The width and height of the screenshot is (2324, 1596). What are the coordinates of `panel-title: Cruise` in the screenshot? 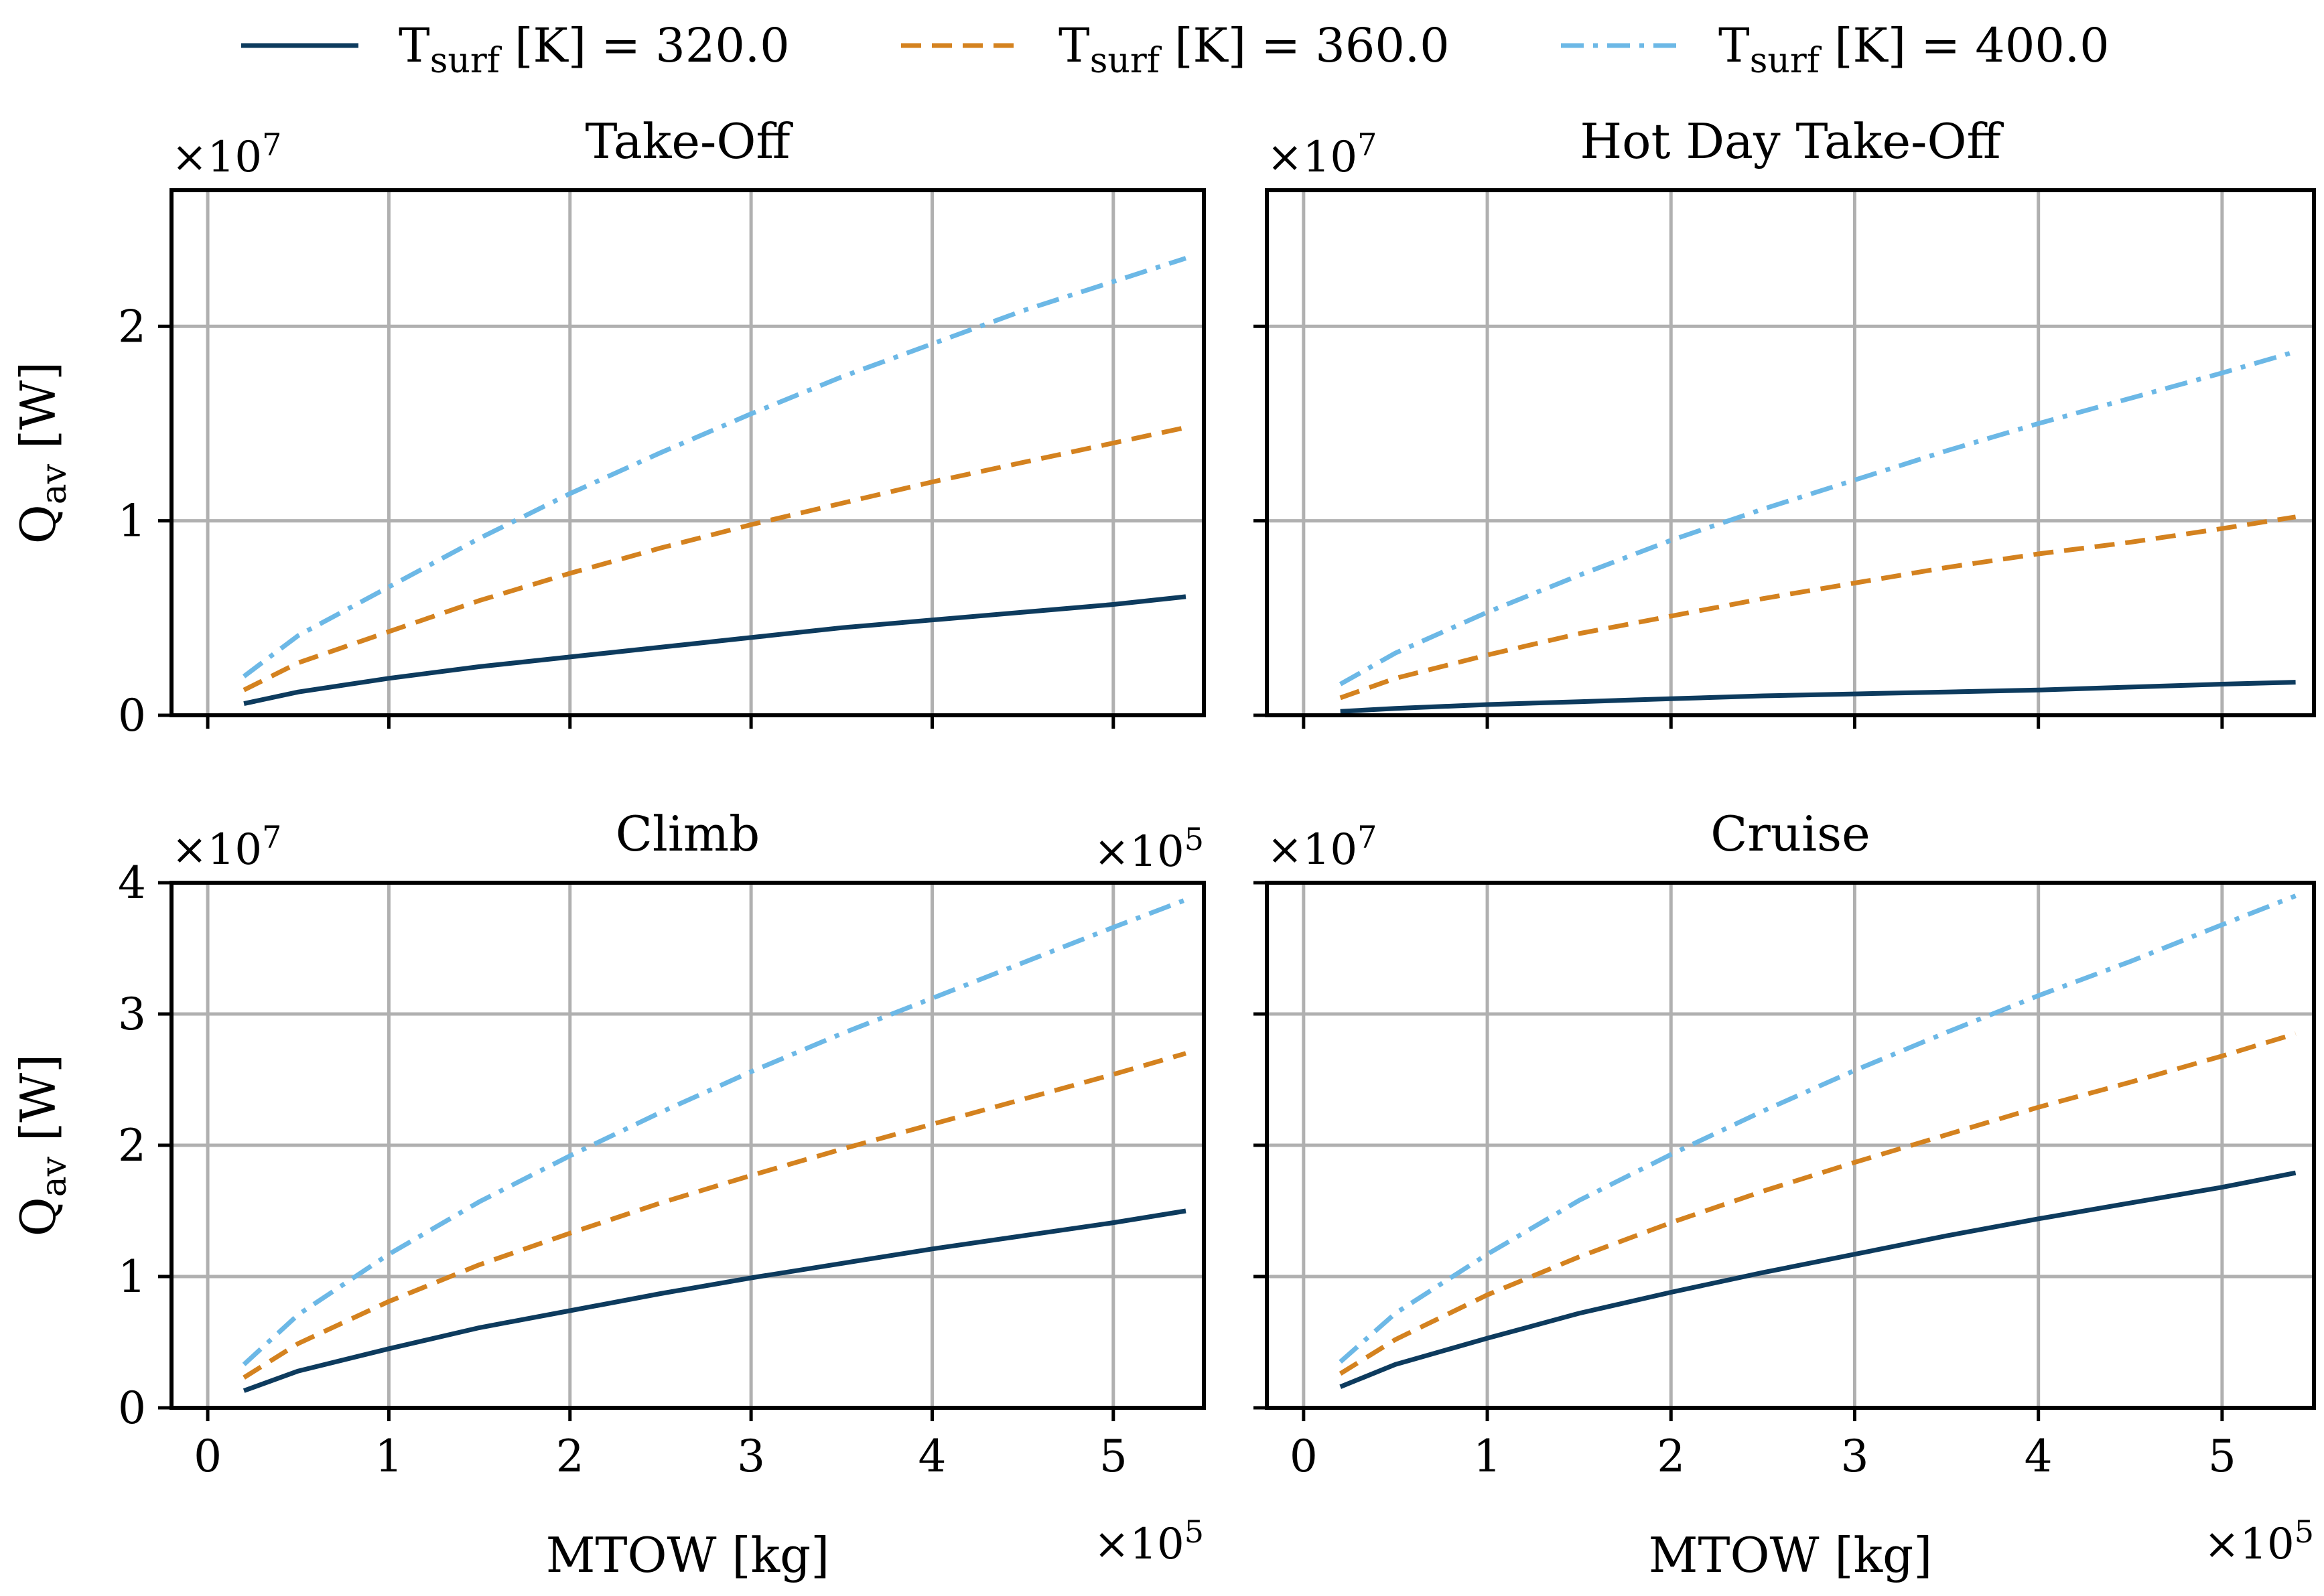 It's located at (1790, 834).